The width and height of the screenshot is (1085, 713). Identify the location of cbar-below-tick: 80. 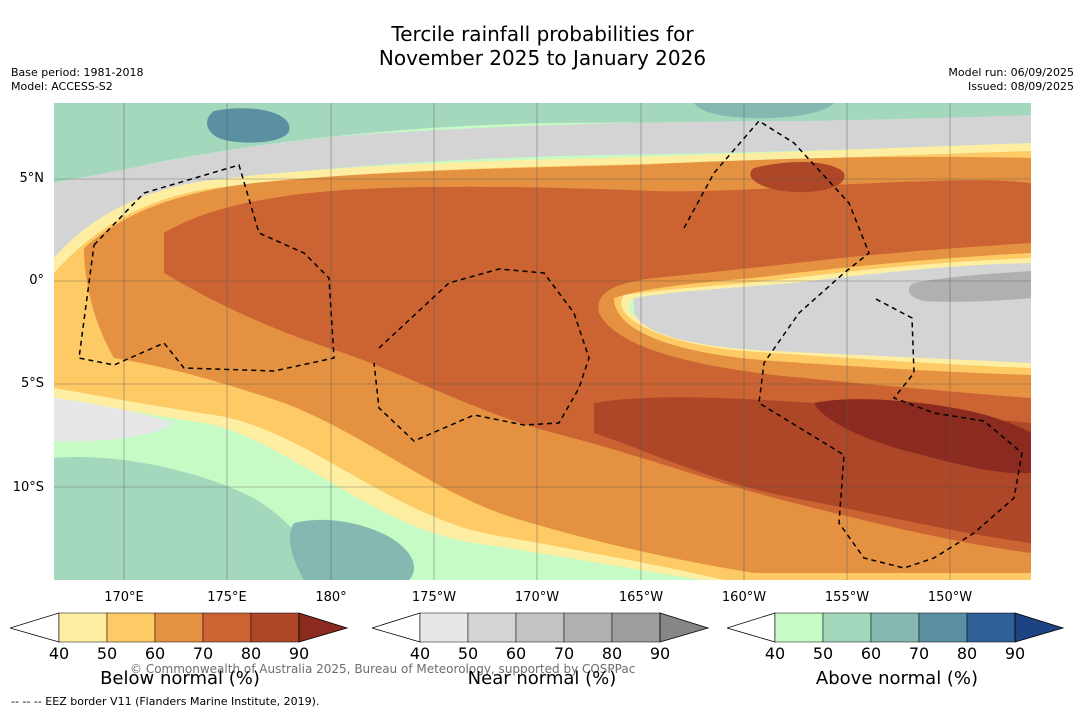
(251, 653).